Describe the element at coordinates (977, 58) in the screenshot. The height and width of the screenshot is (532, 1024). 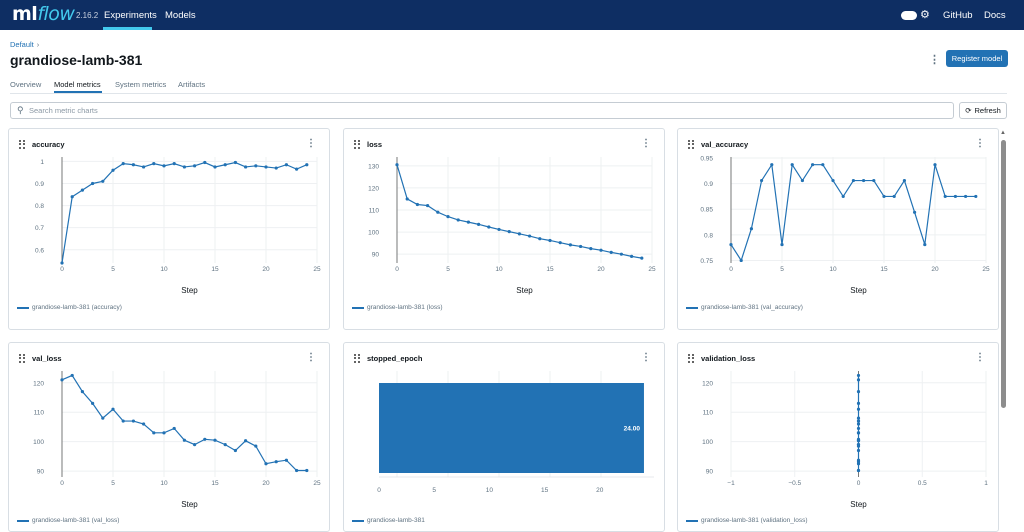
I see `register-model-button: Register model` at that location.